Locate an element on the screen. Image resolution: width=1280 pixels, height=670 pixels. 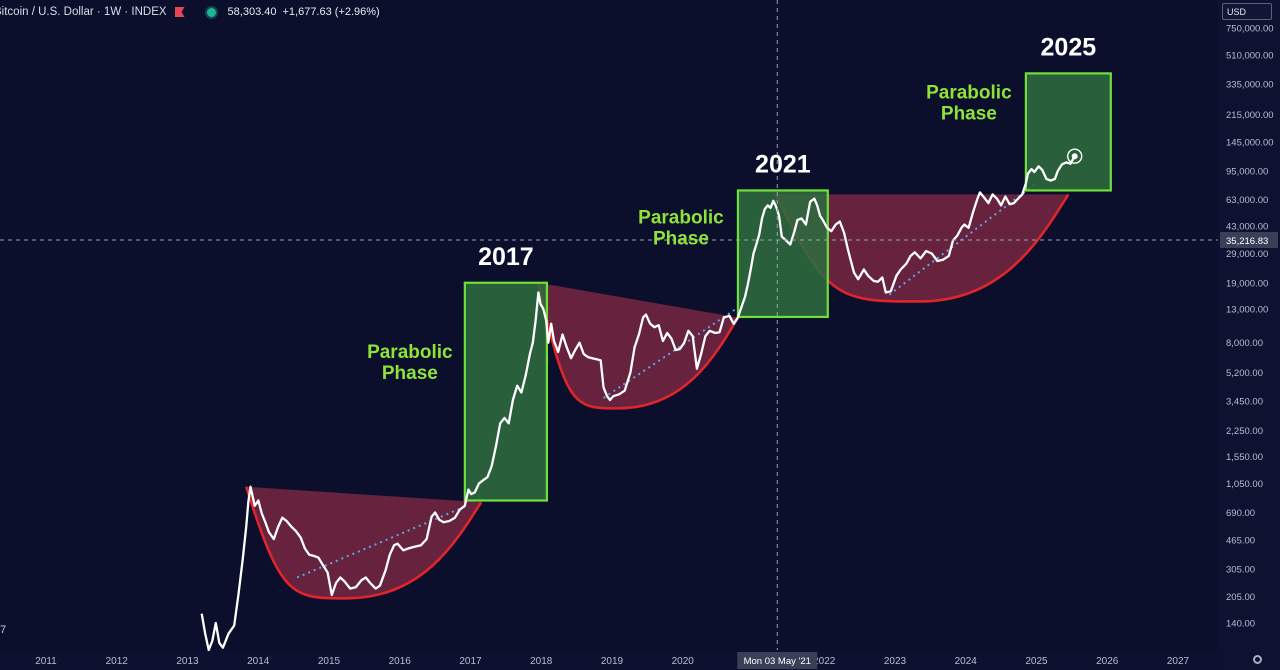
x-tick-label: 2023 is located at coordinates (895, 661).